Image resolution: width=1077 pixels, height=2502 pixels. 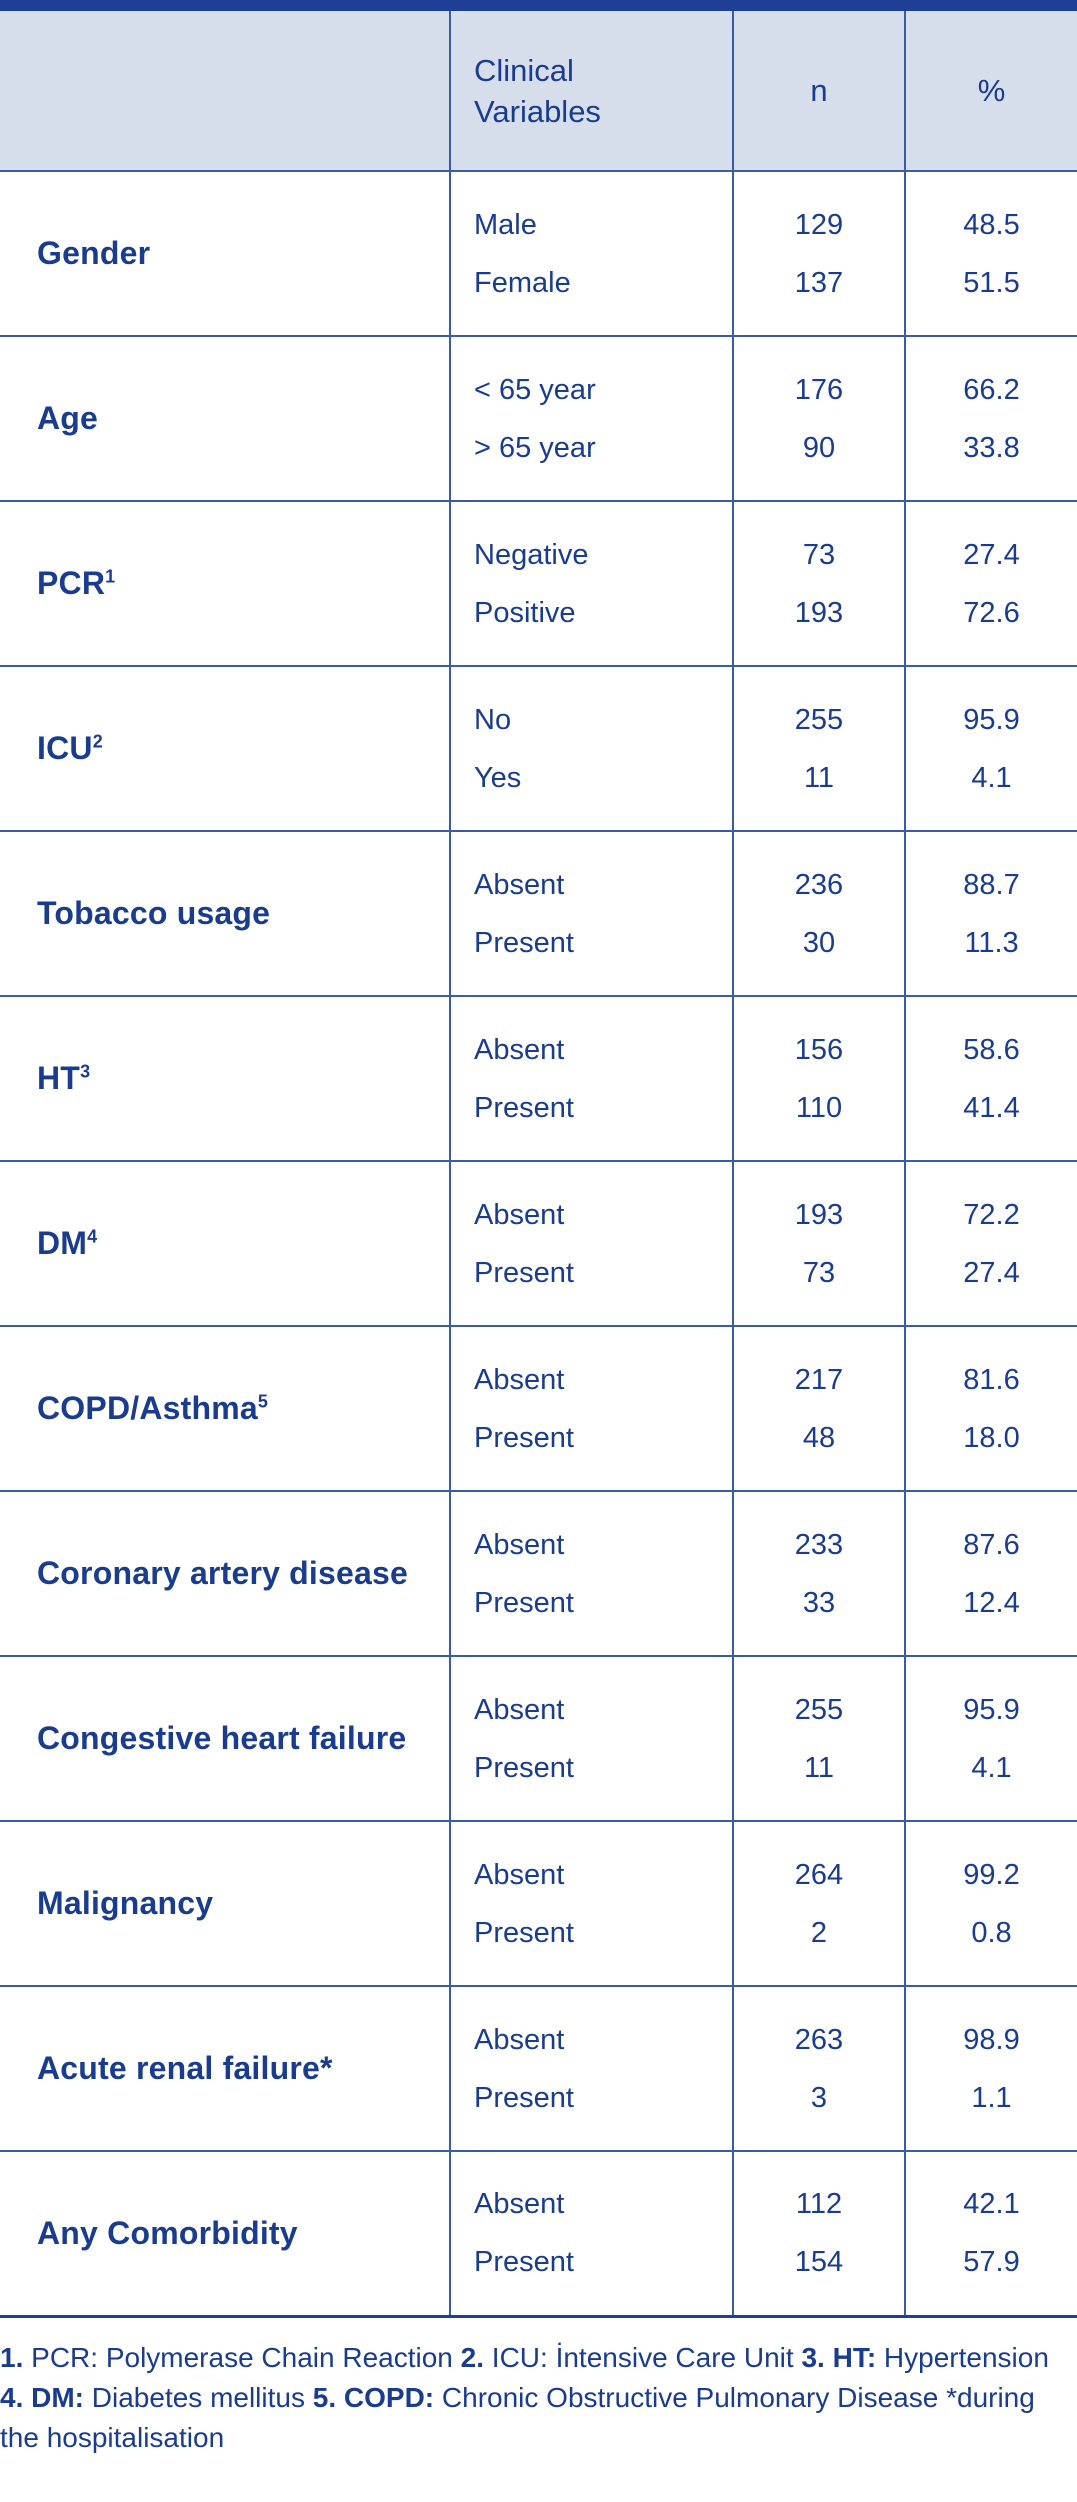 I want to click on category-cell: < 65 year > 65 year, so click(x=591, y=418).